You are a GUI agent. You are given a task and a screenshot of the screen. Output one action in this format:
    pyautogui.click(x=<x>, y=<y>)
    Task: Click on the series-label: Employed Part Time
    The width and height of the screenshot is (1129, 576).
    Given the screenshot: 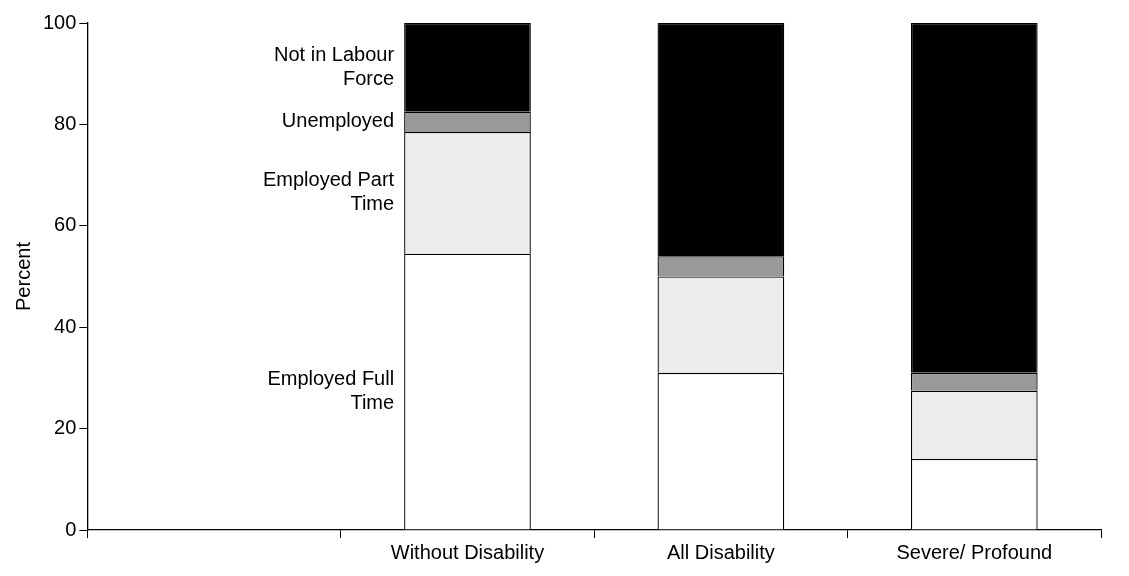 What is the action you would take?
    pyautogui.click(x=328, y=191)
    